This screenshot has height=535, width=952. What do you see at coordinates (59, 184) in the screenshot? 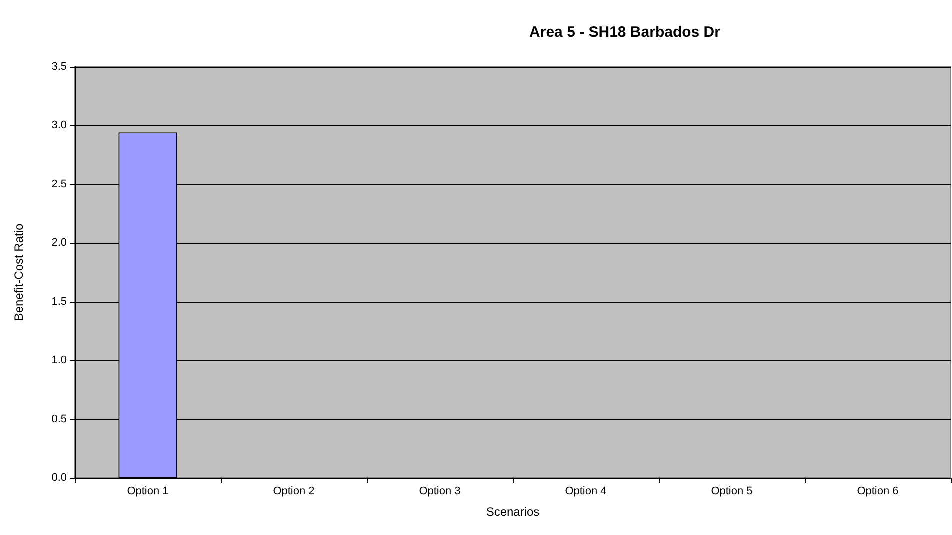
I see `y-tick-label: 2.5` at bounding box center [59, 184].